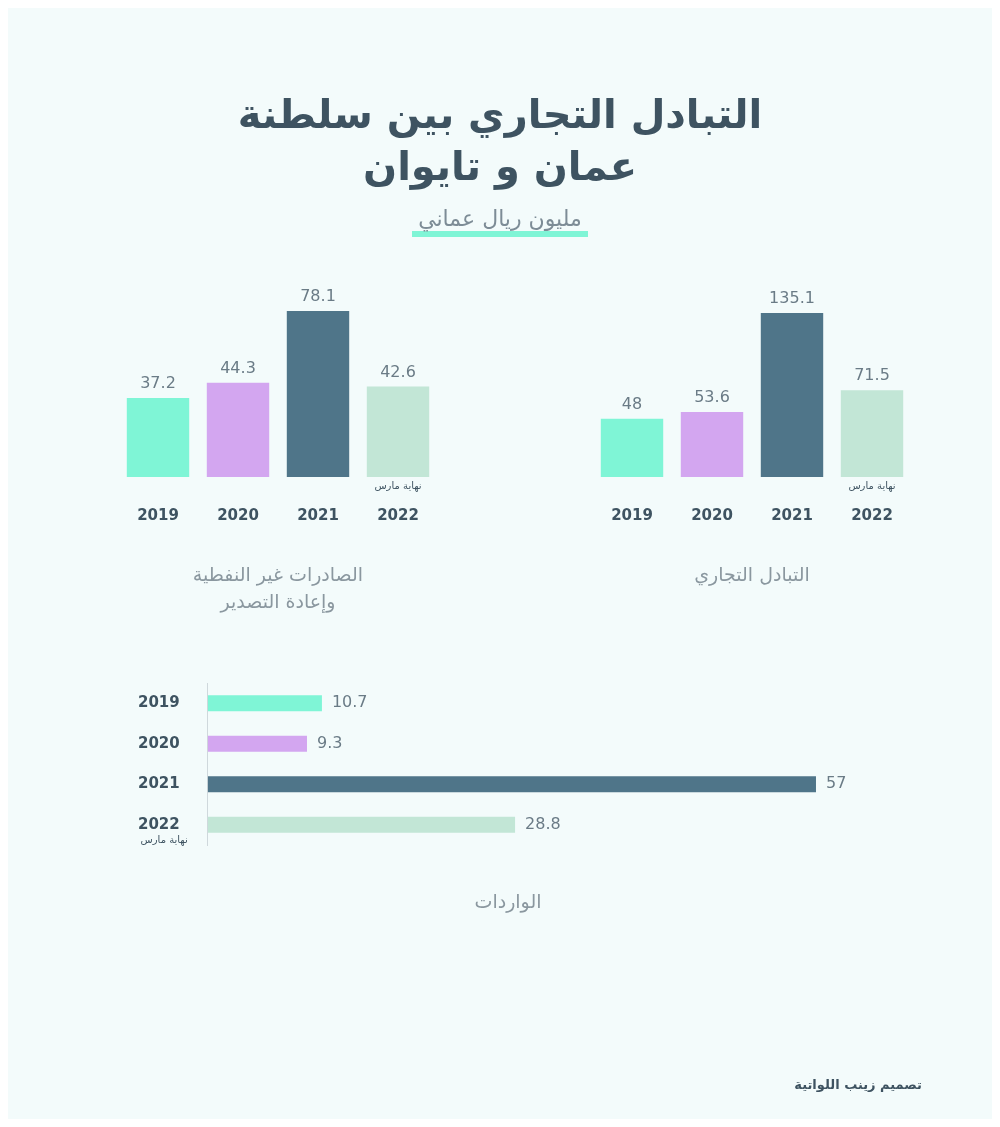  I want to click on data-label: 44.3, so click(238, 368).